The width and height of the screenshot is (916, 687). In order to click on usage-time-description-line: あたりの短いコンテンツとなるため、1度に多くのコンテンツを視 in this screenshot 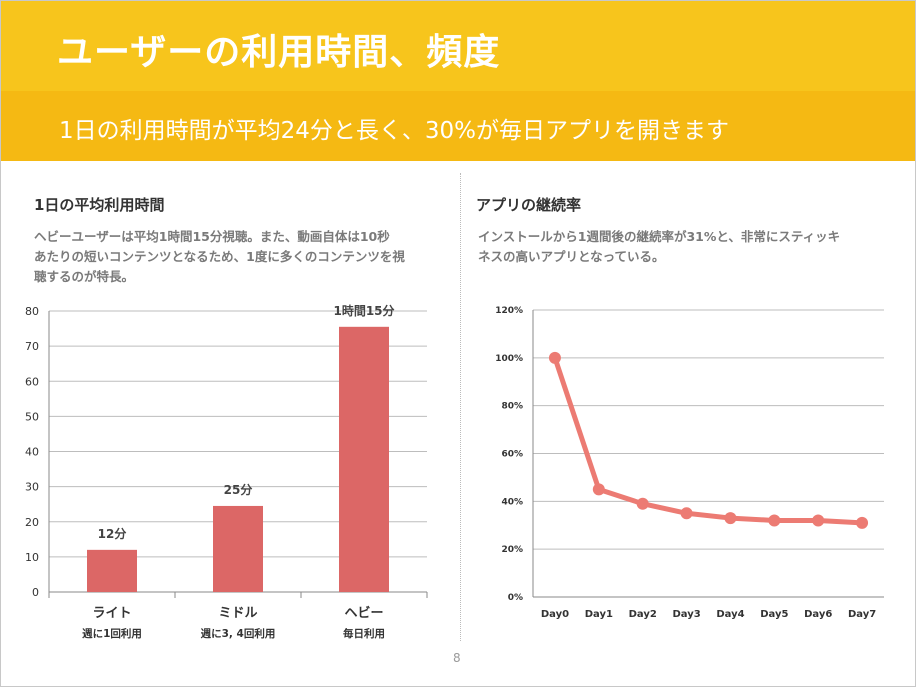, I will do `click(219, 256)`.